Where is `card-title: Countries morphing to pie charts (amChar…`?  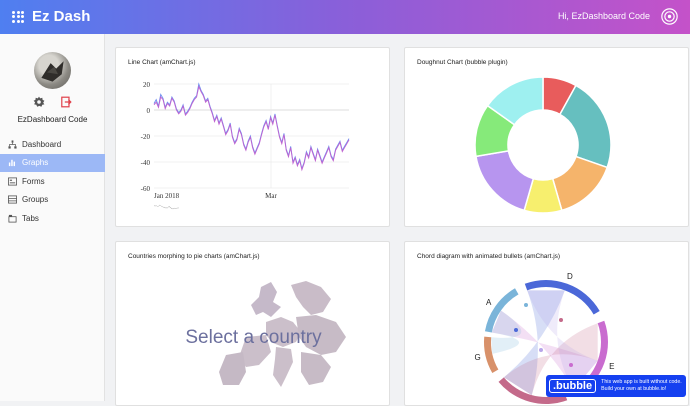 card-title: Countries morphing to pie charts (amChar… is located at coordinates (194, 256).